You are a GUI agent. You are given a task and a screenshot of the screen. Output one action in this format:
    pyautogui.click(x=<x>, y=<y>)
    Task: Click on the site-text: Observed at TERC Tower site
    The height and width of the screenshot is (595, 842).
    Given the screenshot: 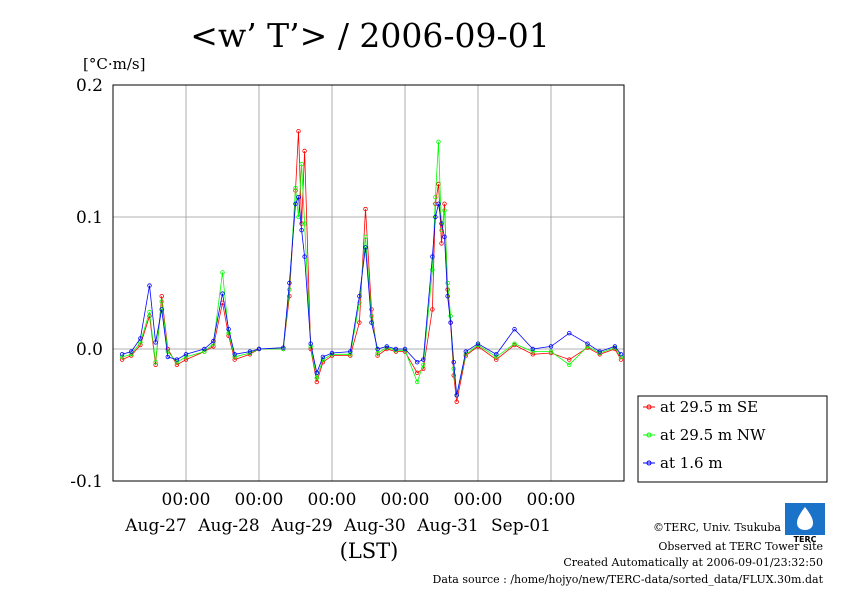 What is the action you would take?
    pyautogui.click(x=740, y=546)
    